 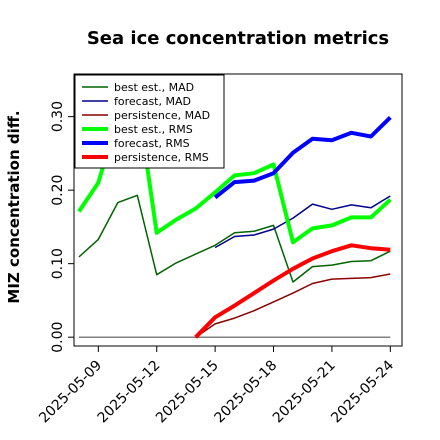 What do you see at coordinates (238, 38) in the screenshot?
I see `chart-title: Sea ice concentration metrics` at bounding box center [238, 38].